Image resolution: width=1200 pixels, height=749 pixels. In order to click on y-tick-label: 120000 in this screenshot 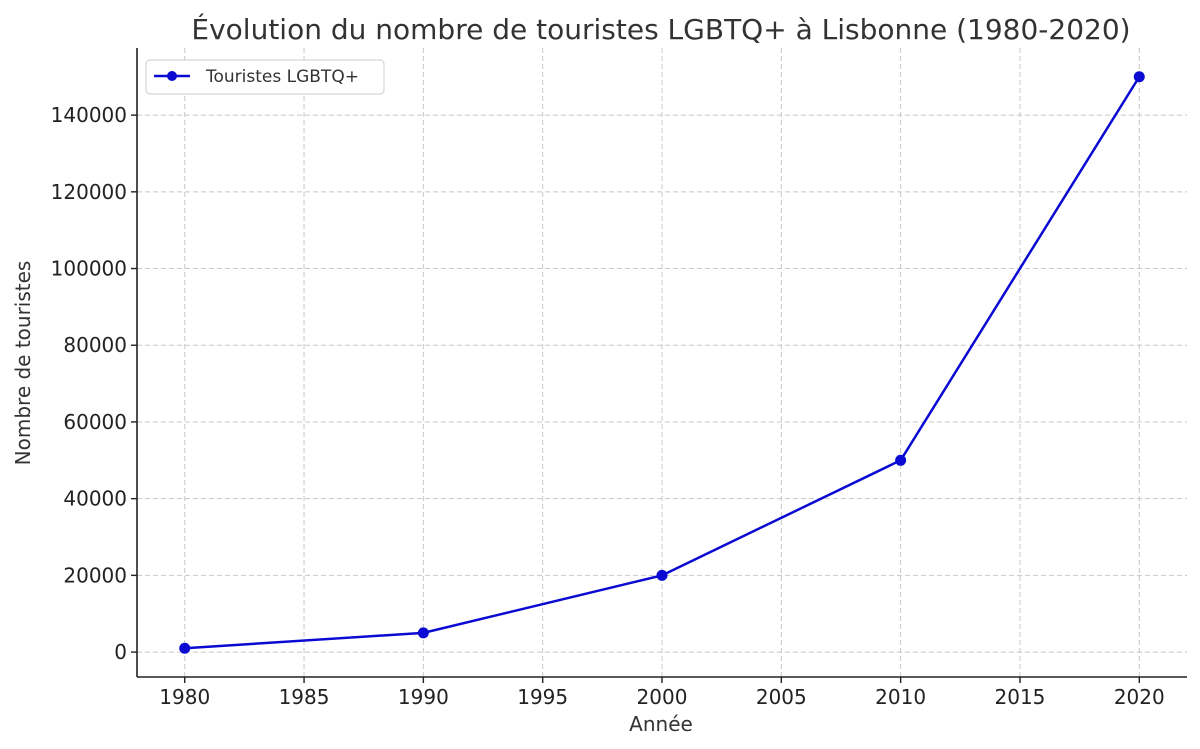, I will do `click(89, 192)`.